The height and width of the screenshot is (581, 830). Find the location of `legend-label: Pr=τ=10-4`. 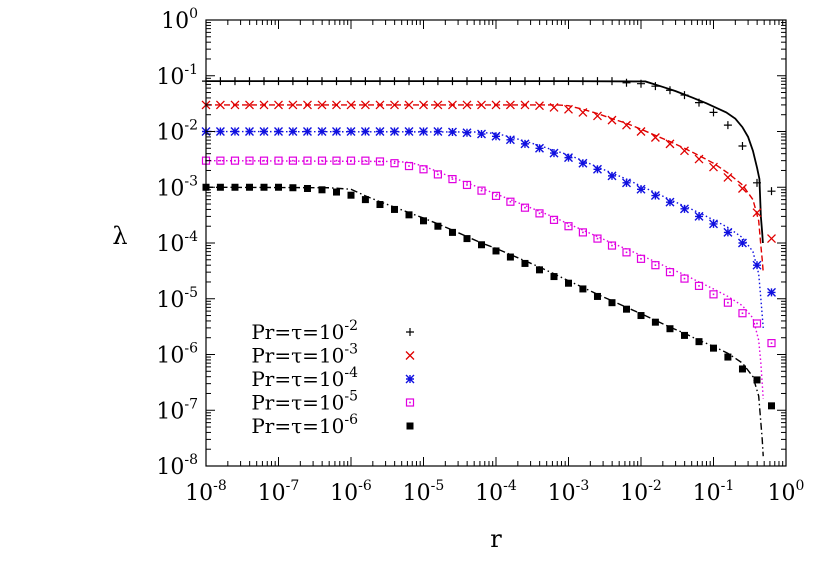

legend-label: Pr=τ=10-4 is located at coordinates (304, 378).